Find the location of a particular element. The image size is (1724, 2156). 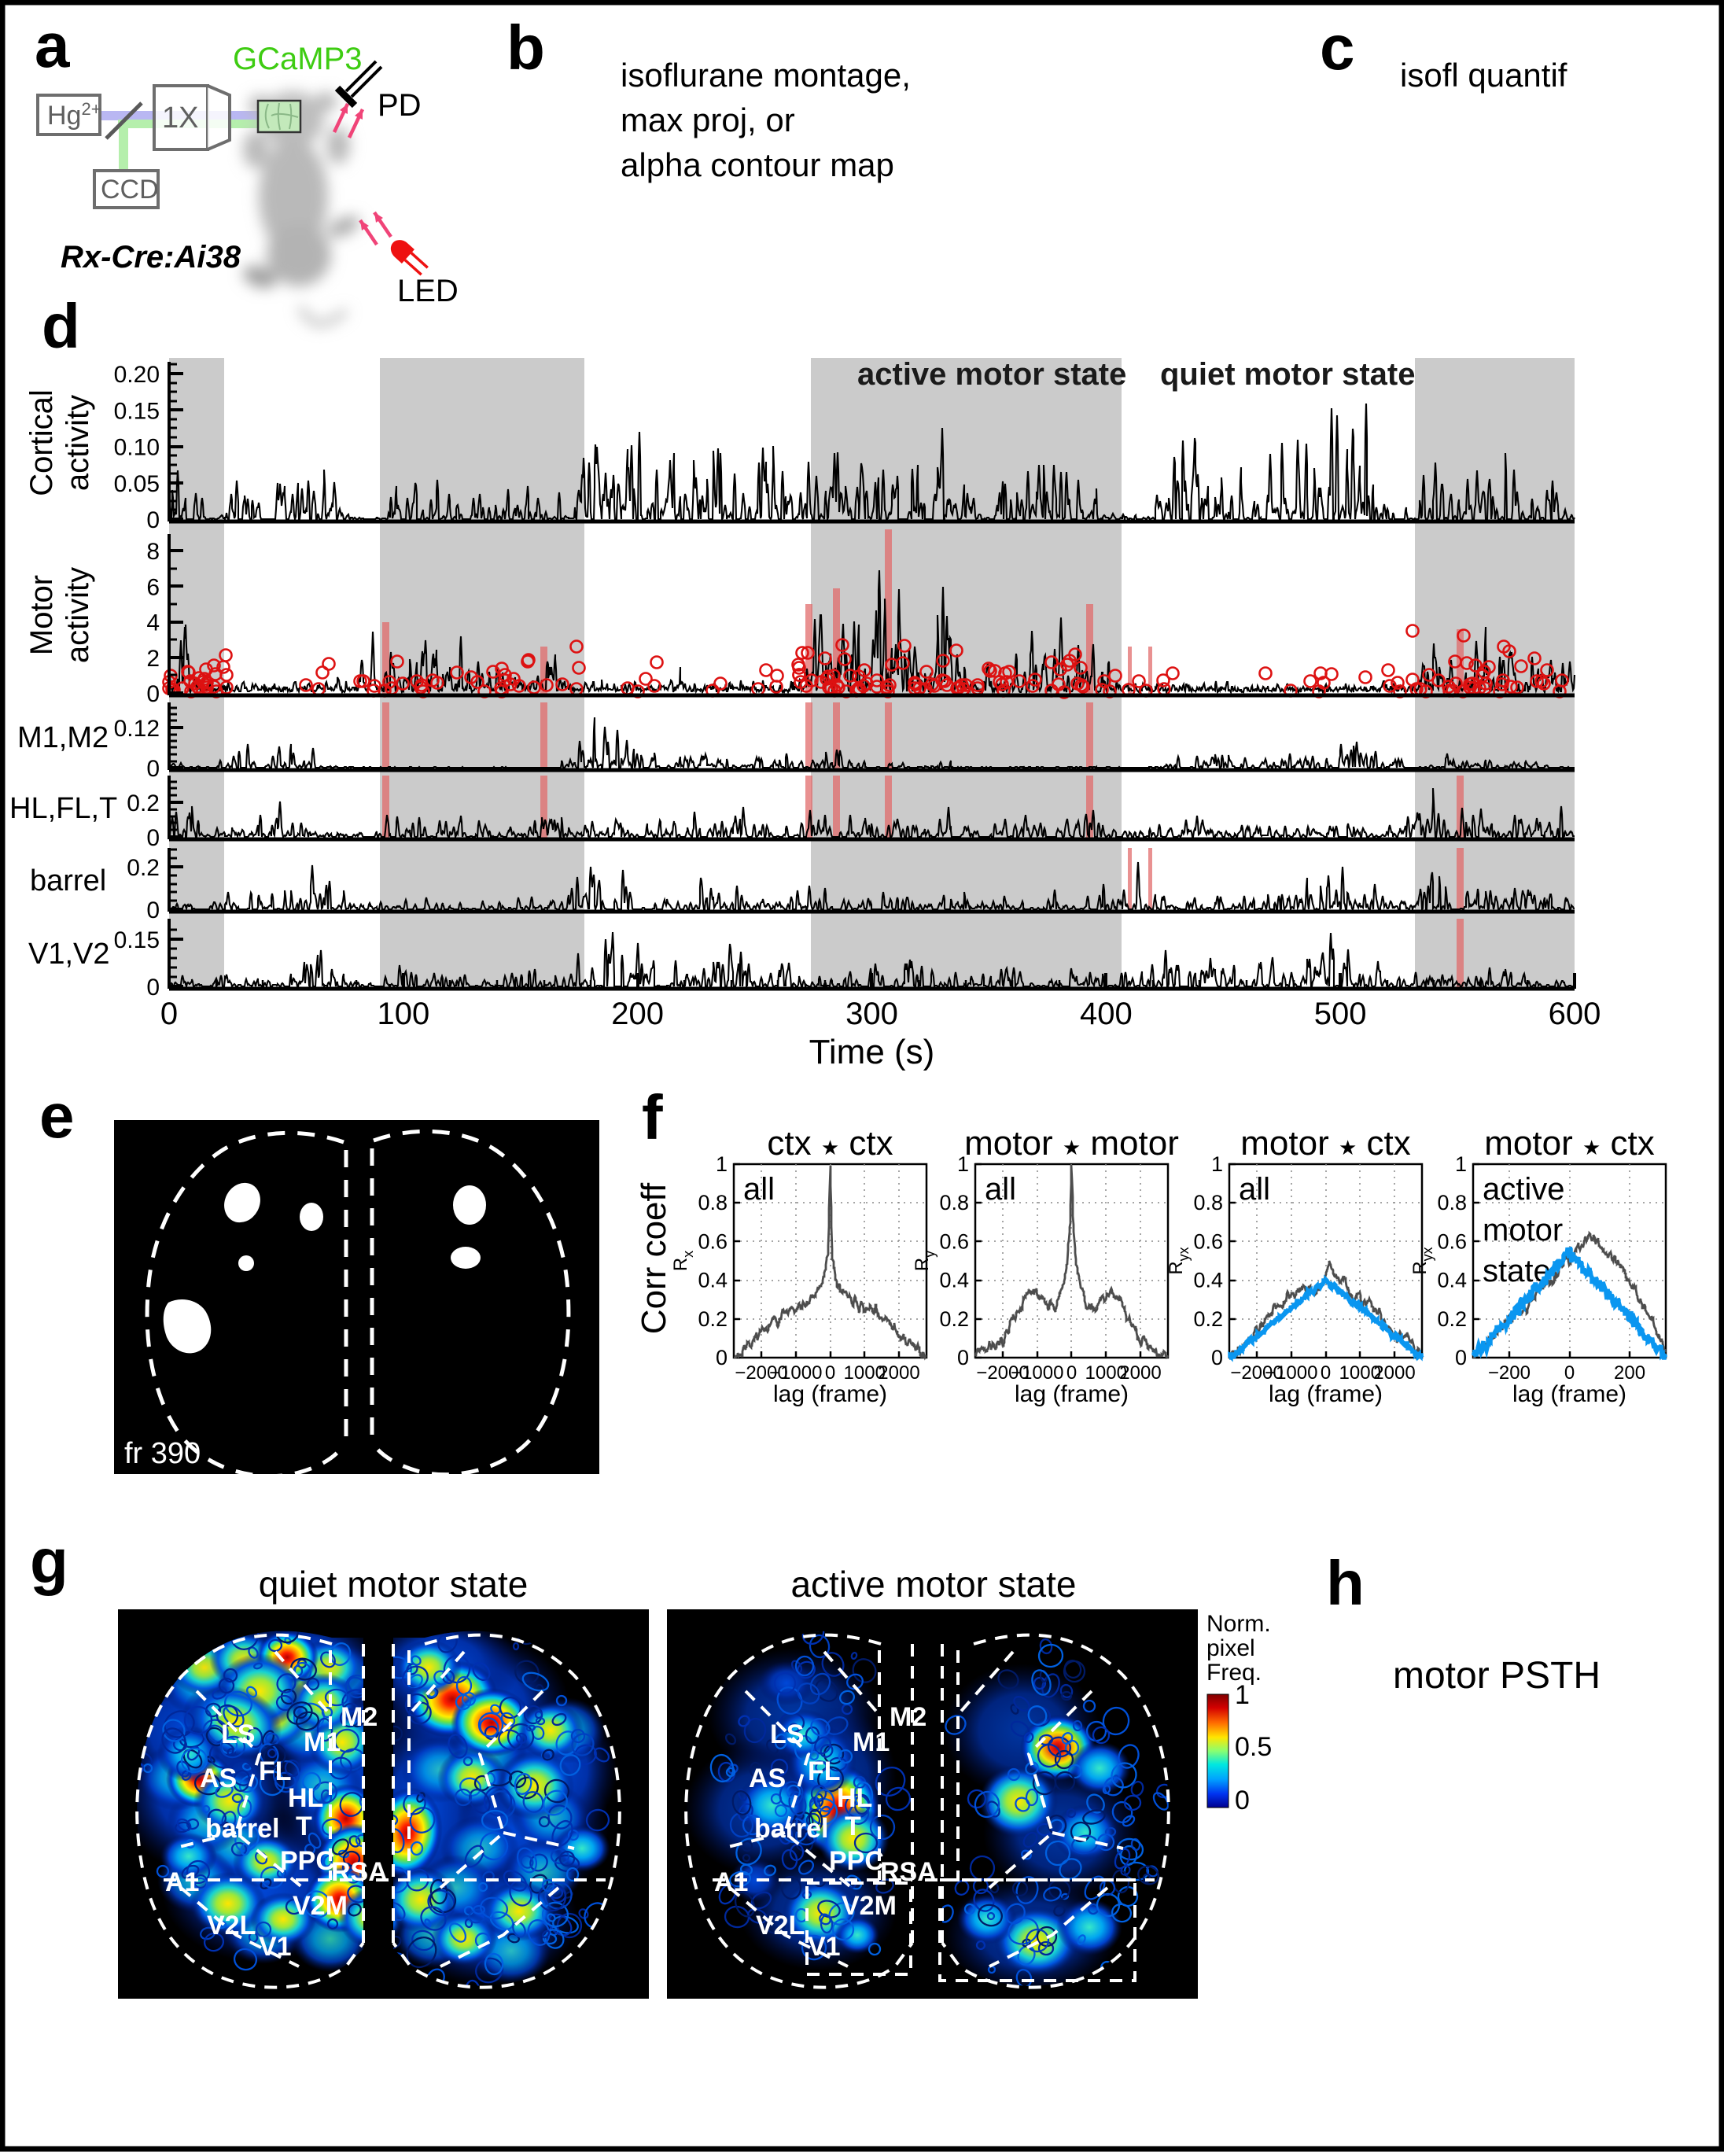

svg-text: 0.20 is located at coordinates (137, 375).